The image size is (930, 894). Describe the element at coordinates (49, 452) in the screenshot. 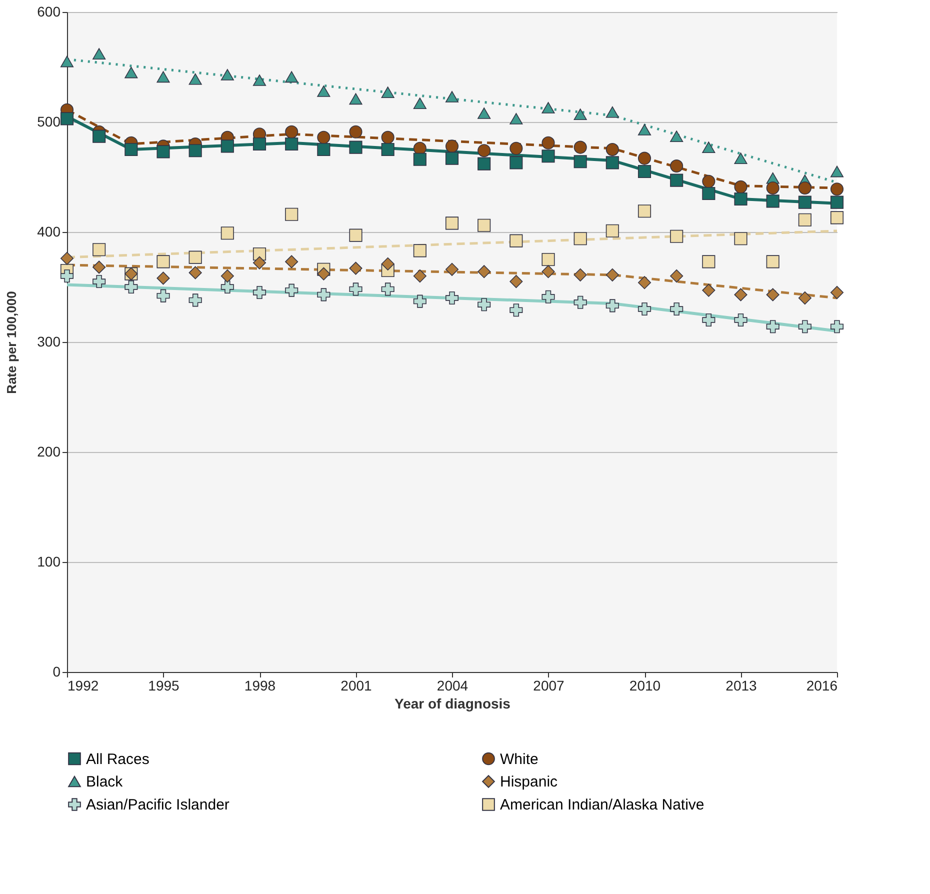

I see `y-tick-label: 200` at that location.